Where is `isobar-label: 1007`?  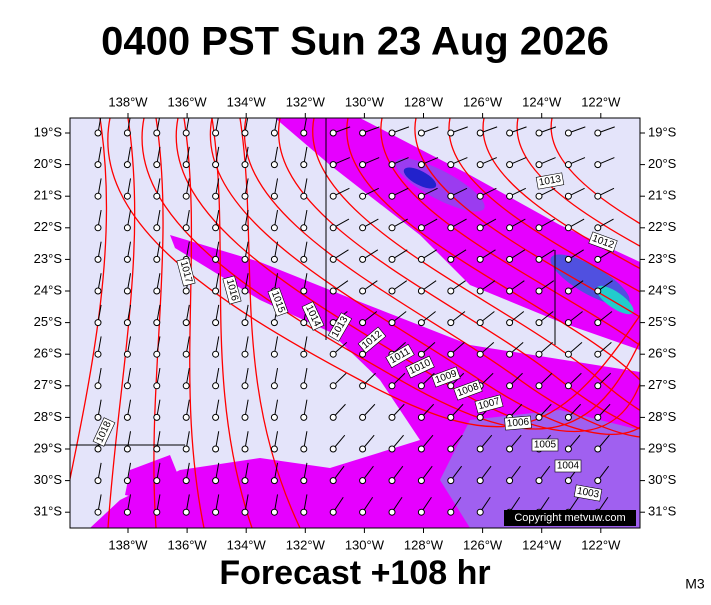 isobar-label: 1007 is located at coordinates (489, 404).